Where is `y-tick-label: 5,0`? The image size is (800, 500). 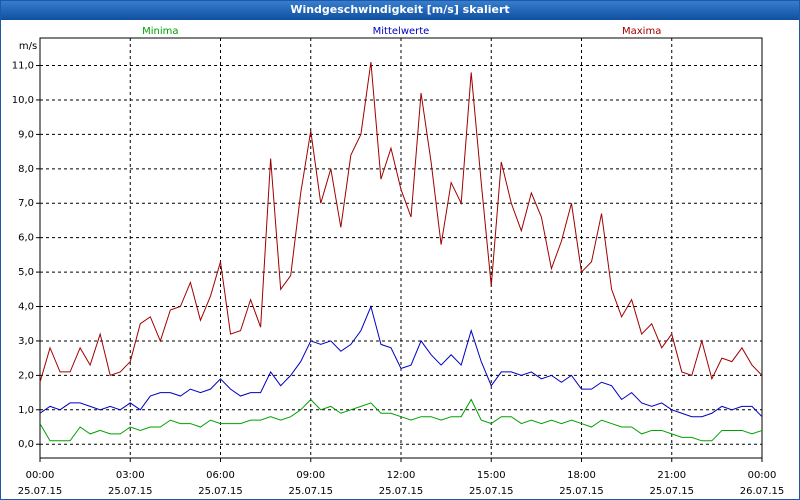
y-tick-label: 5,0 is located at coordinates (26, 272).